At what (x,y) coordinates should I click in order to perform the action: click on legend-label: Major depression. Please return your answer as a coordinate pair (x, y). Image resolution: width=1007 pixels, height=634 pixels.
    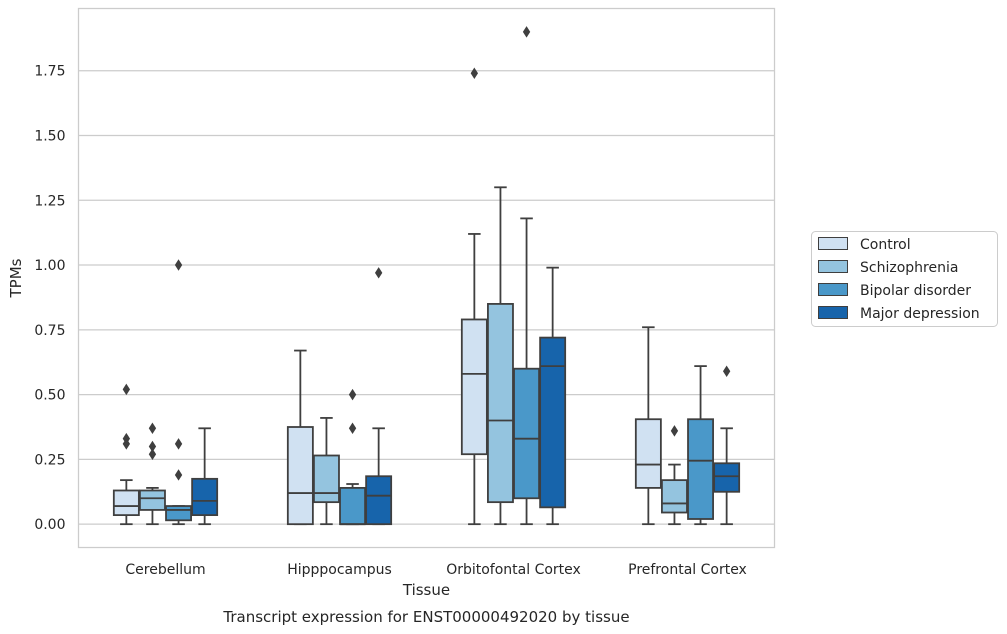
    Looking at the image, I should click on (920, 314).